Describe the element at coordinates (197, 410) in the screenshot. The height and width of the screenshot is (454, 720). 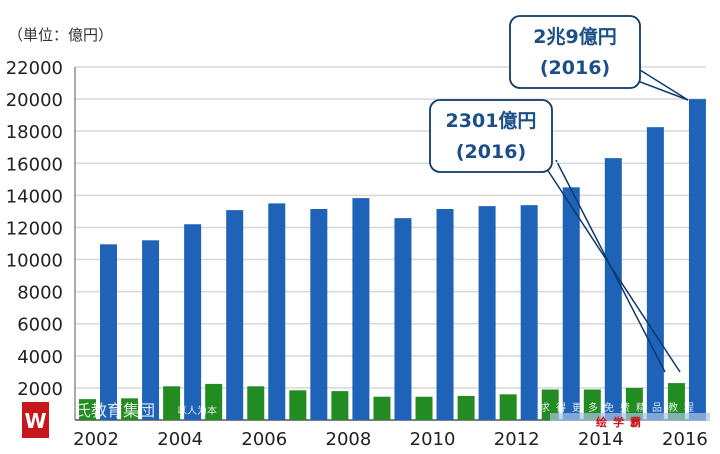
I see `watermark-left-small: 以人为本` at that location.